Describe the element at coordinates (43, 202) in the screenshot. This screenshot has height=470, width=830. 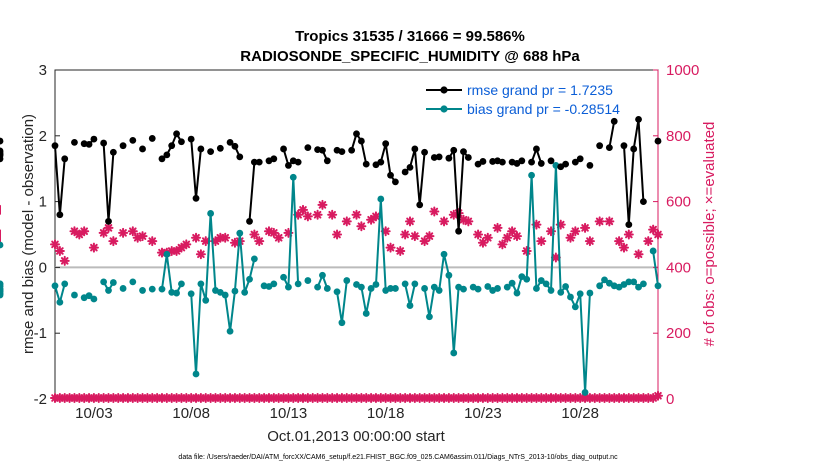
I see `left-tick-label: 1` at that location.